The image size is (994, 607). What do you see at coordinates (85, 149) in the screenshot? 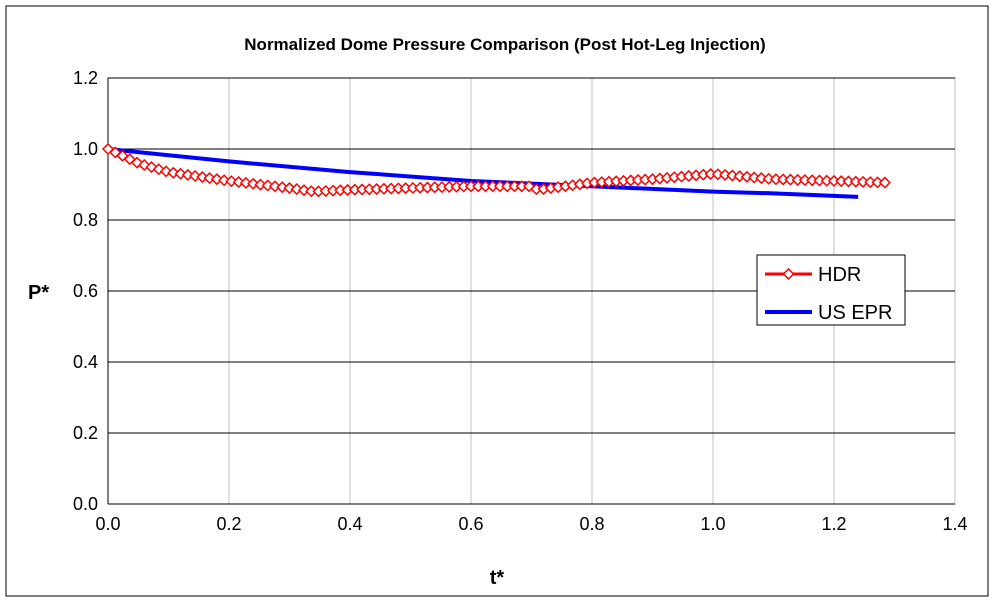
I see `y-tick-label: 1.0` at bounding box center [85, 149].